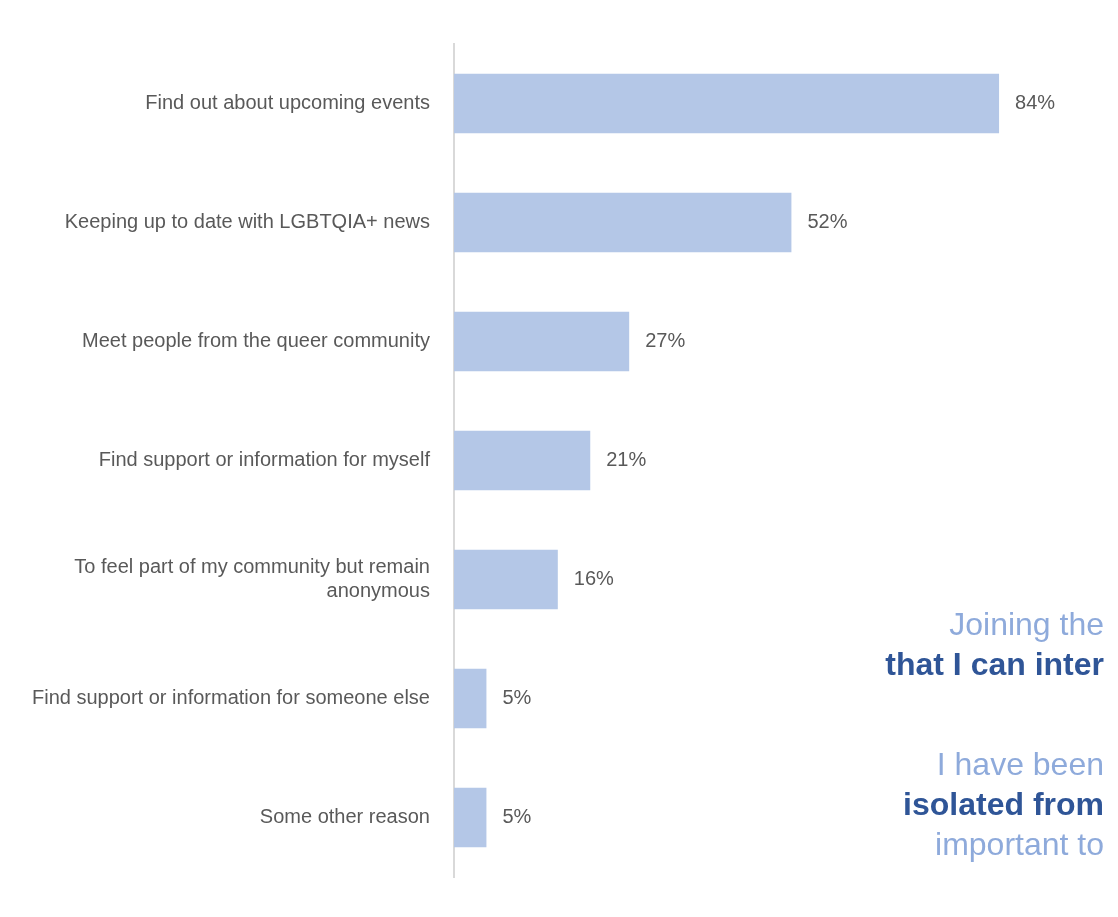 Image resolution: width=1118 pixels, height=917 pixels. What do you see at coordinates (1019, 764) in the screenshot?
I see `annotation: I have been` at bounding box center [1019, 764].